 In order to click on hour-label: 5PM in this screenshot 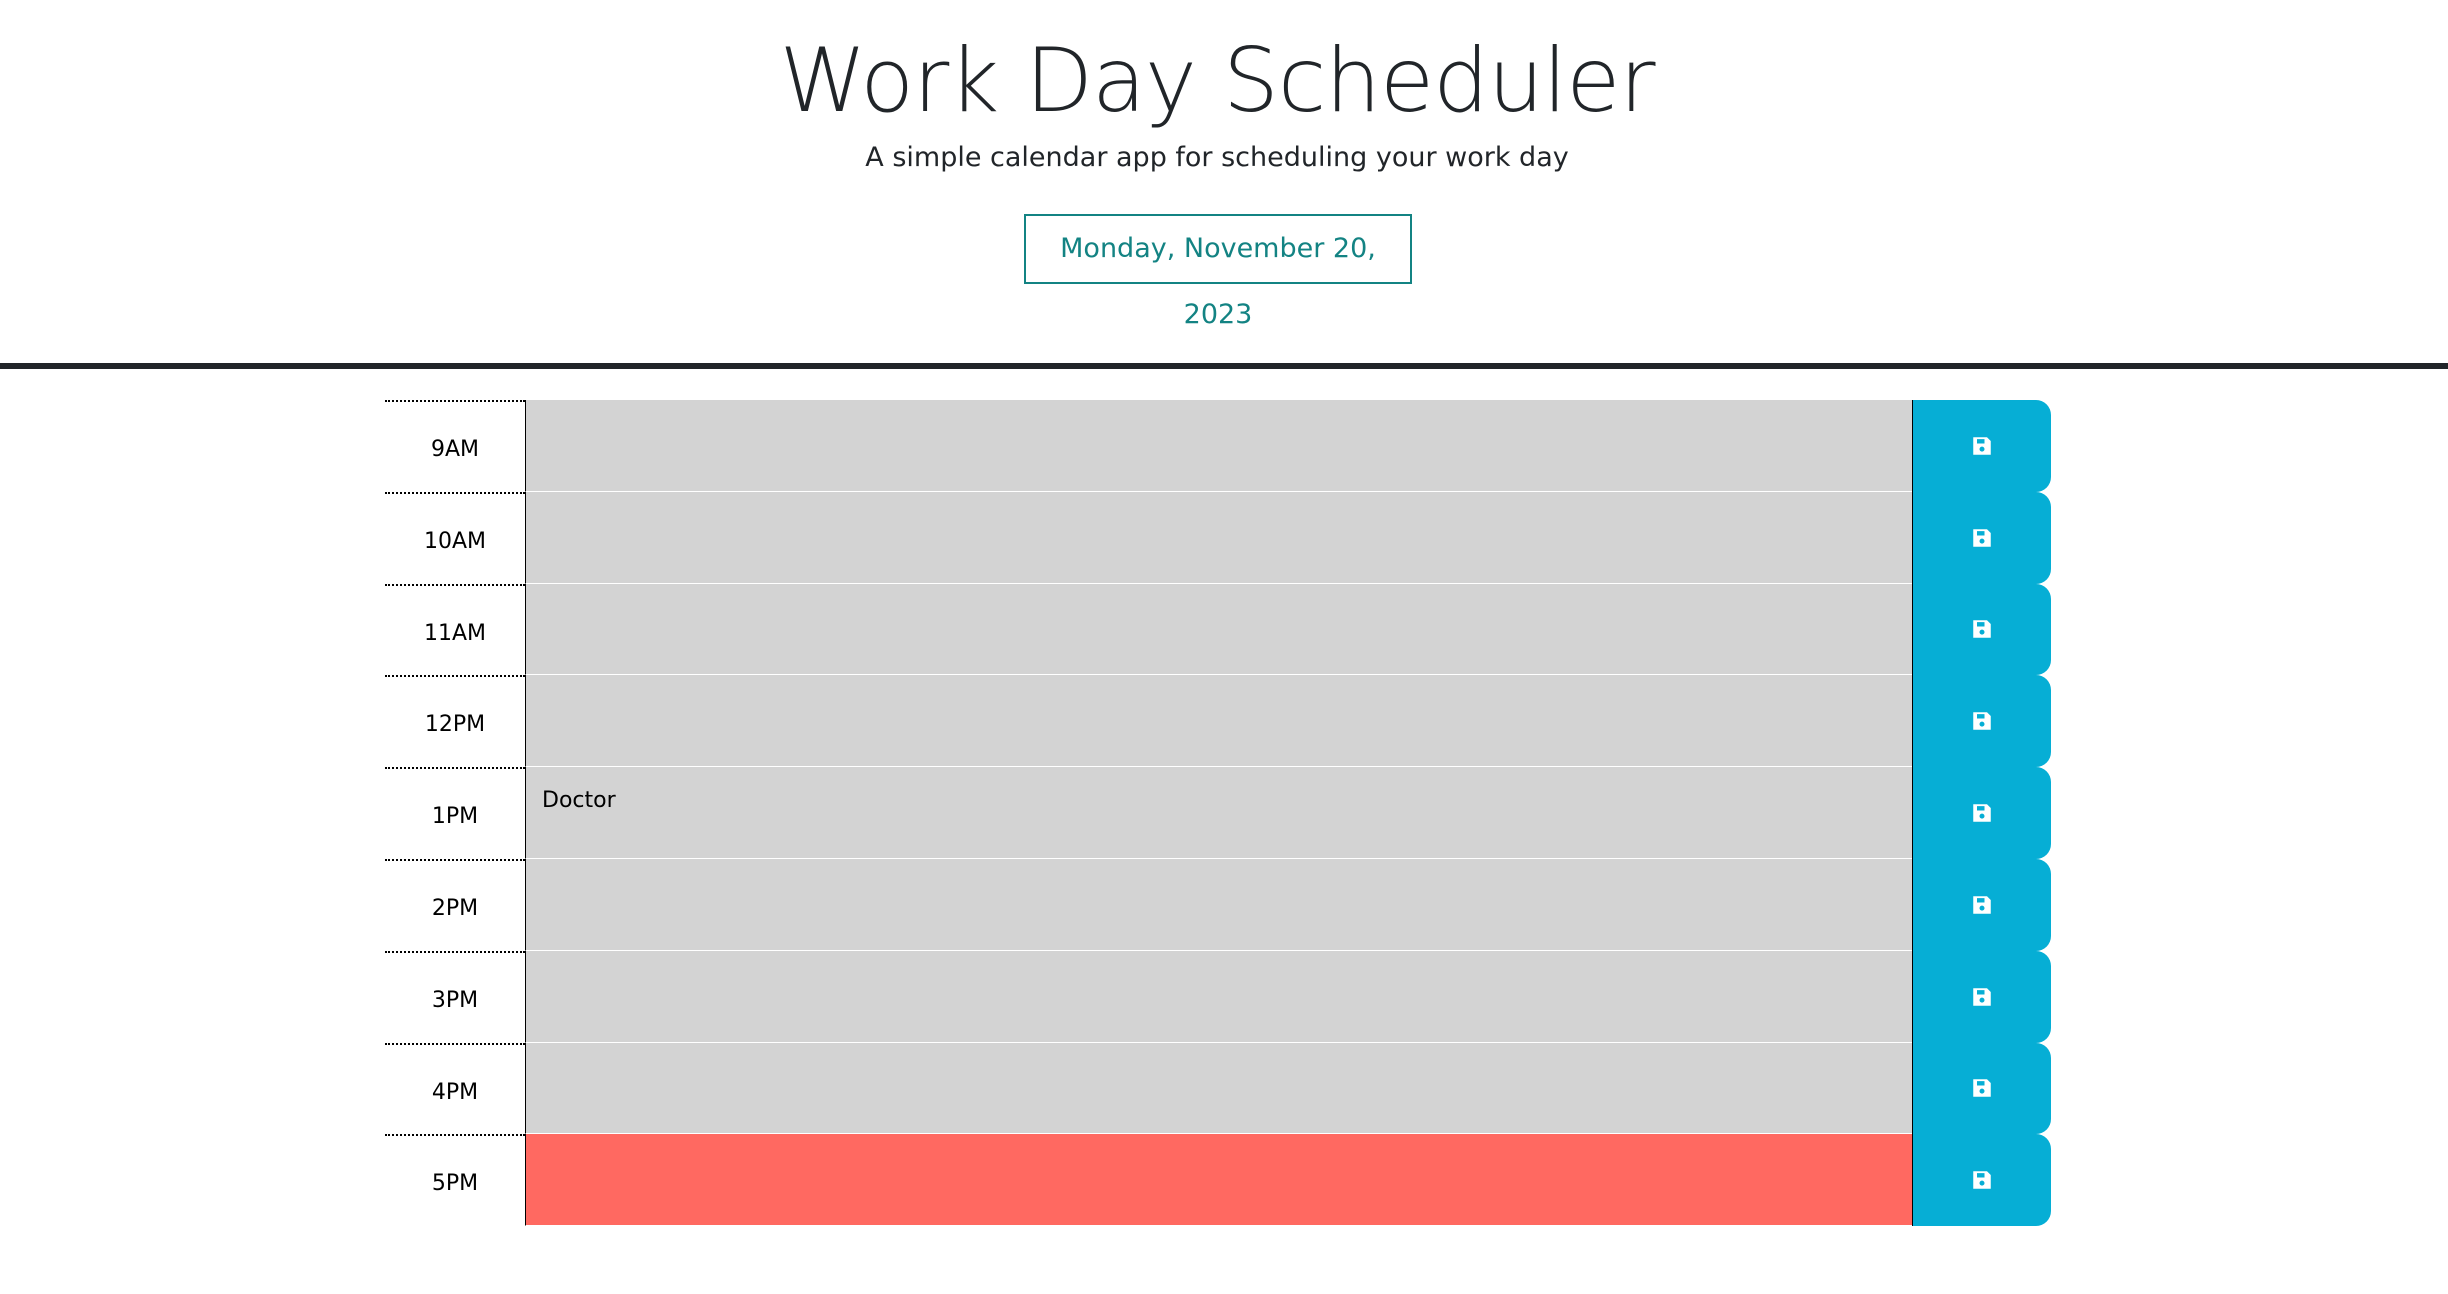, I will do `click(455, 1180)`.